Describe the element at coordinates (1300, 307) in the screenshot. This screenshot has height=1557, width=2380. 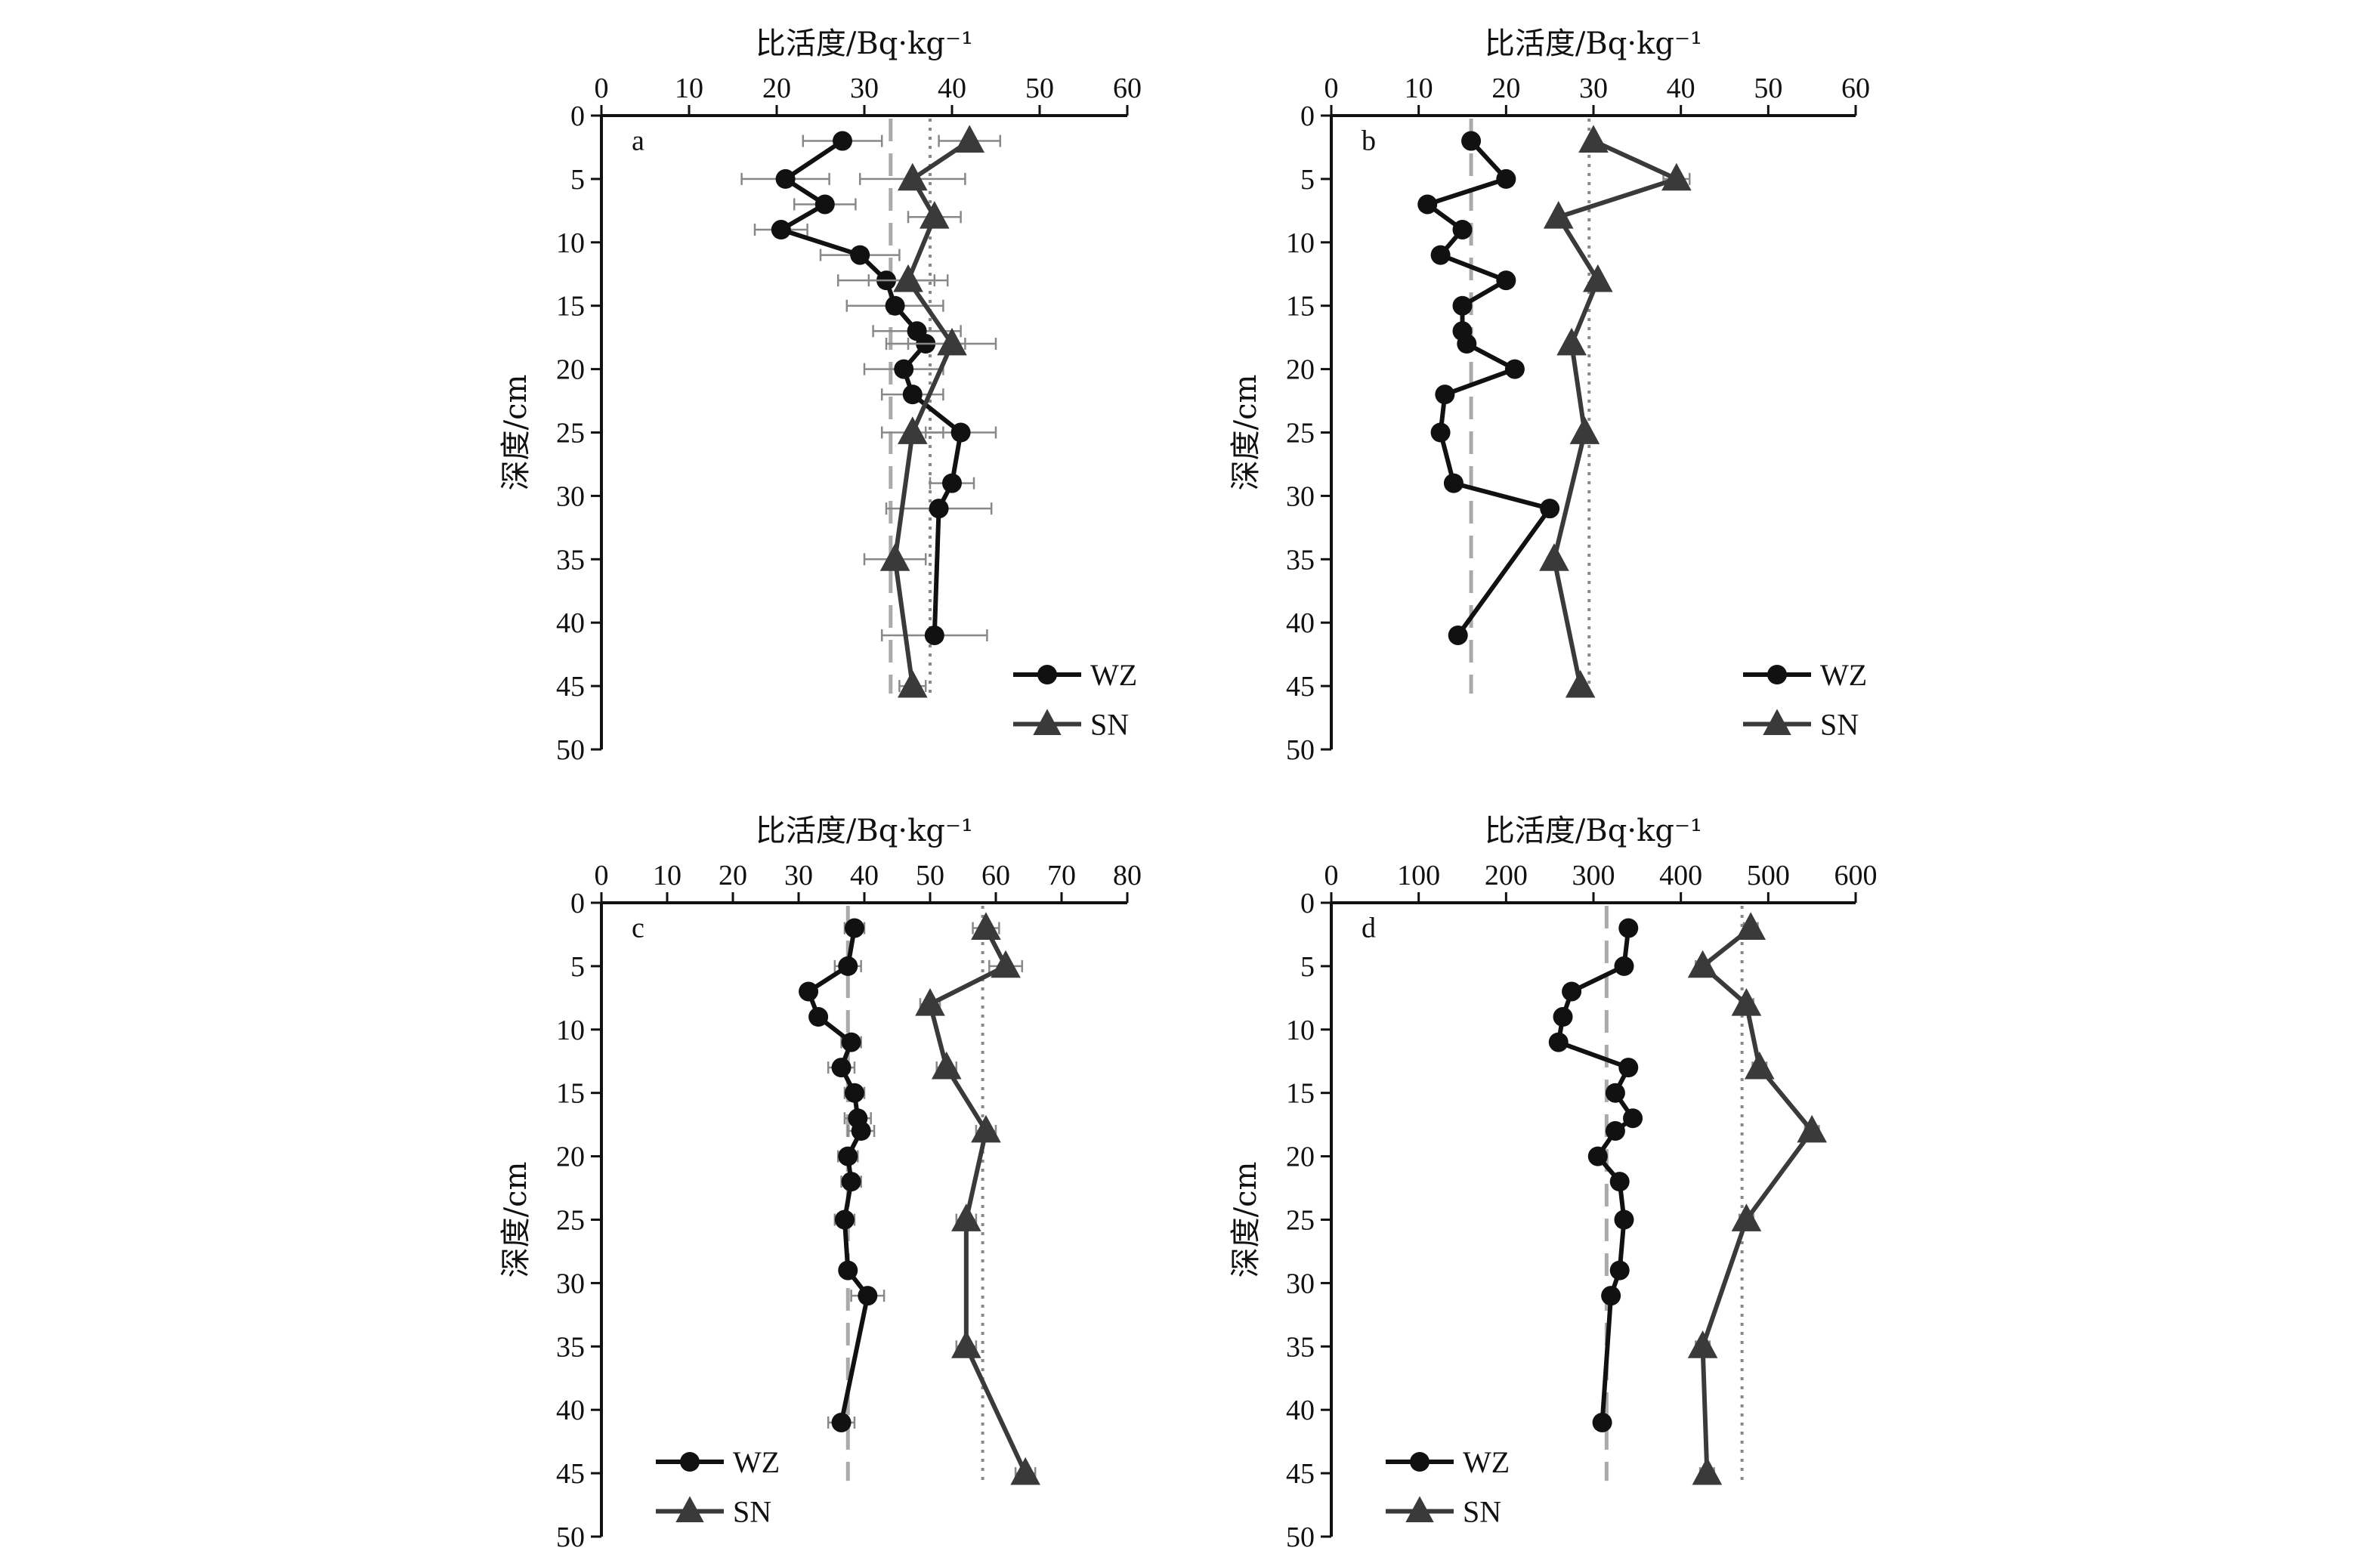
I see `y-tick-label: 15` at that location.